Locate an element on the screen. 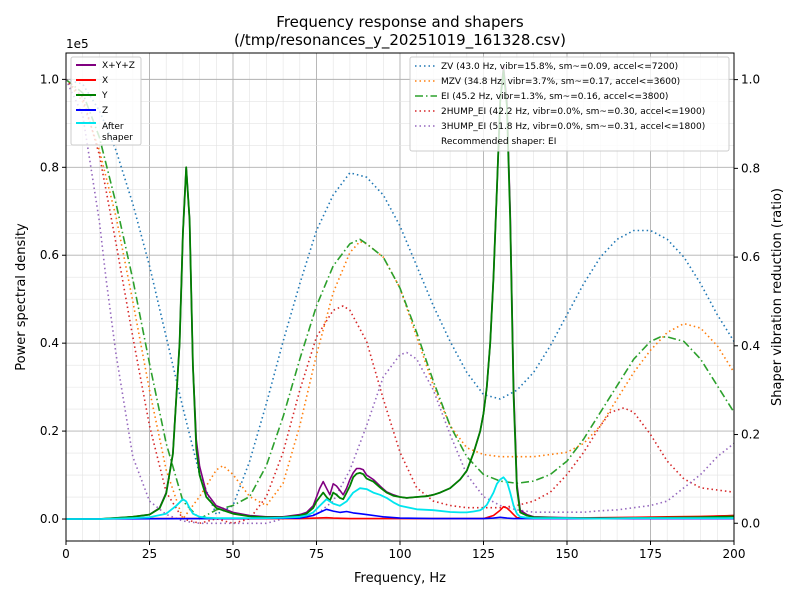 The image size is (800, 600). psd-legend-label-y: Y is located at coordinates (104, 96).